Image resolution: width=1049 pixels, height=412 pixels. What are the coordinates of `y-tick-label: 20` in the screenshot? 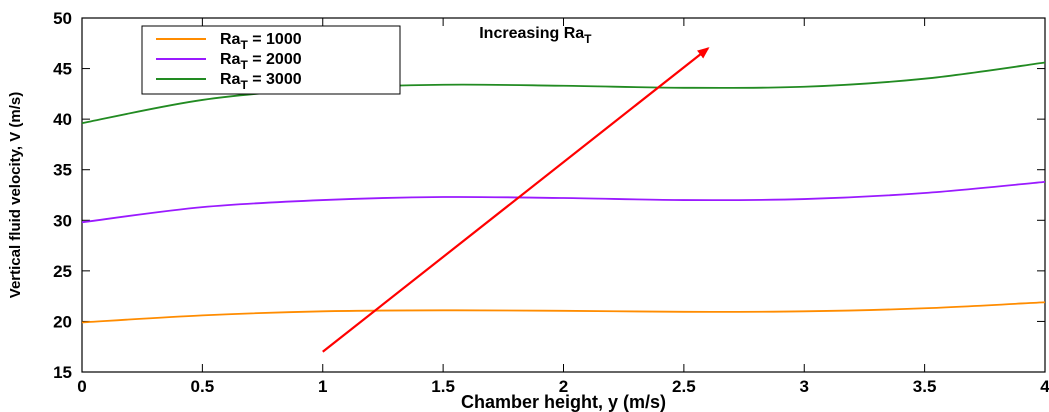 It's located at (62, 321).